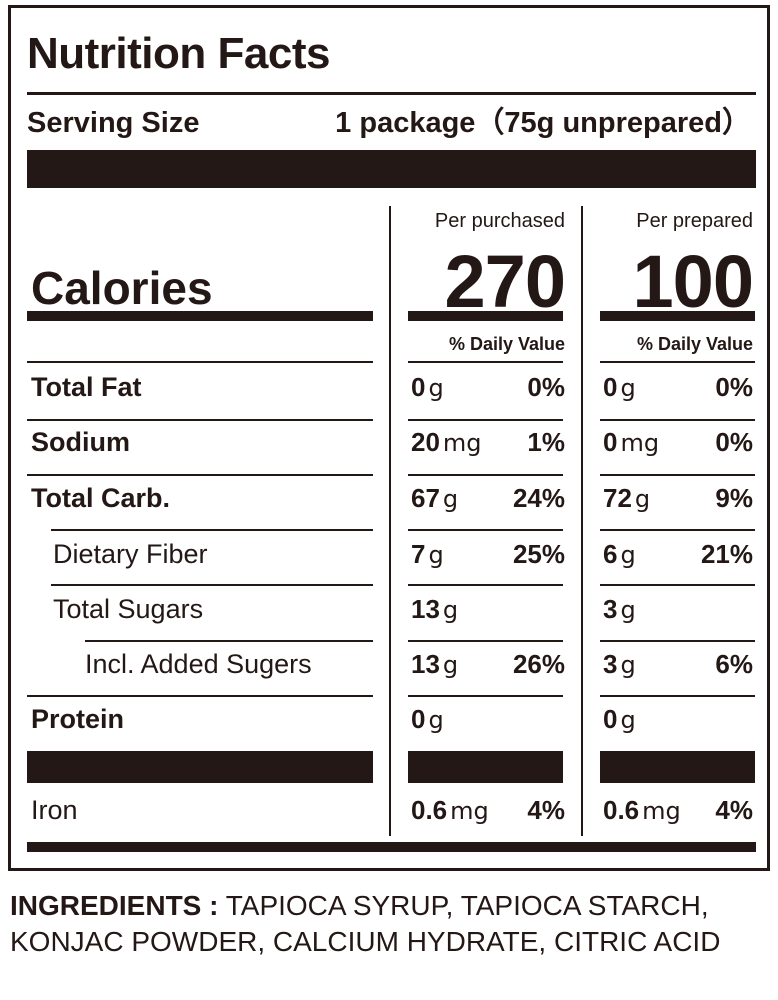  Describe the element at coordinates (122, 288) in the screenshot. I see `calories-label: Calories` at that location.